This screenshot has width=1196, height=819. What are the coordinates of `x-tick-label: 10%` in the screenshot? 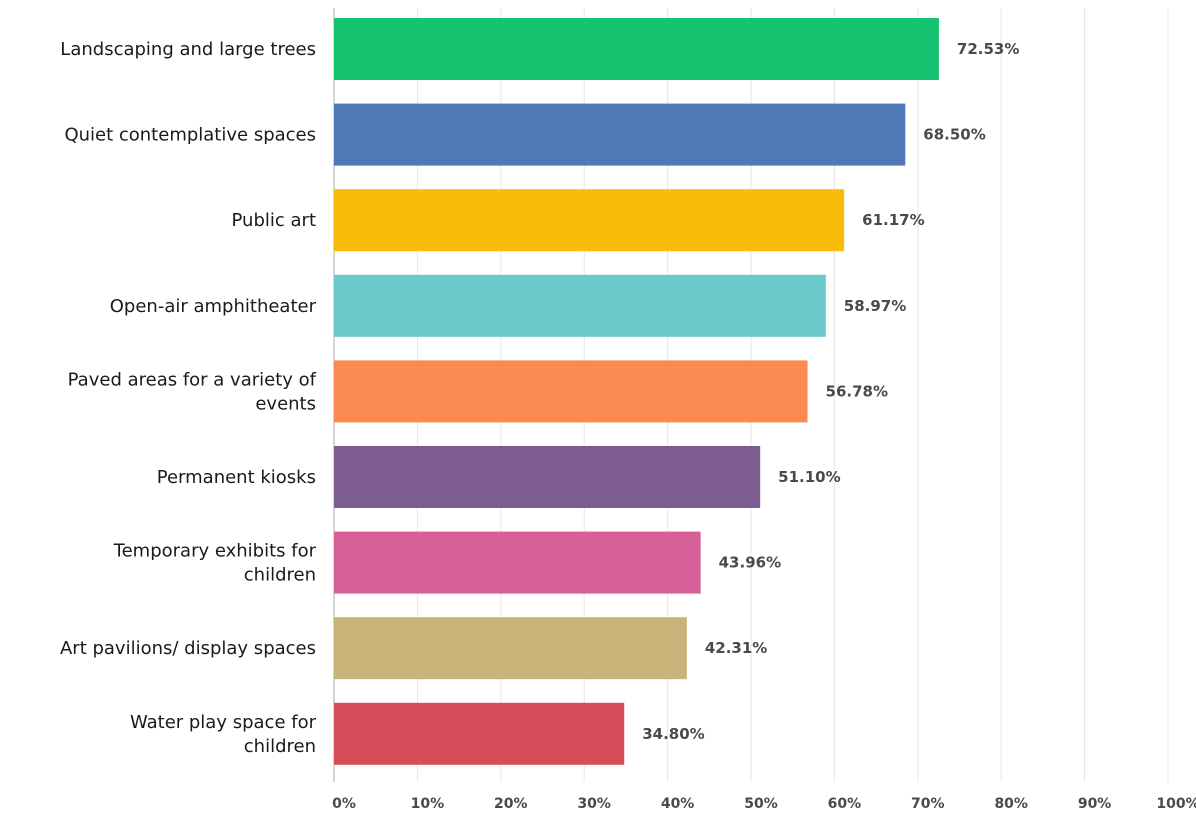 It's located at (428, 804).